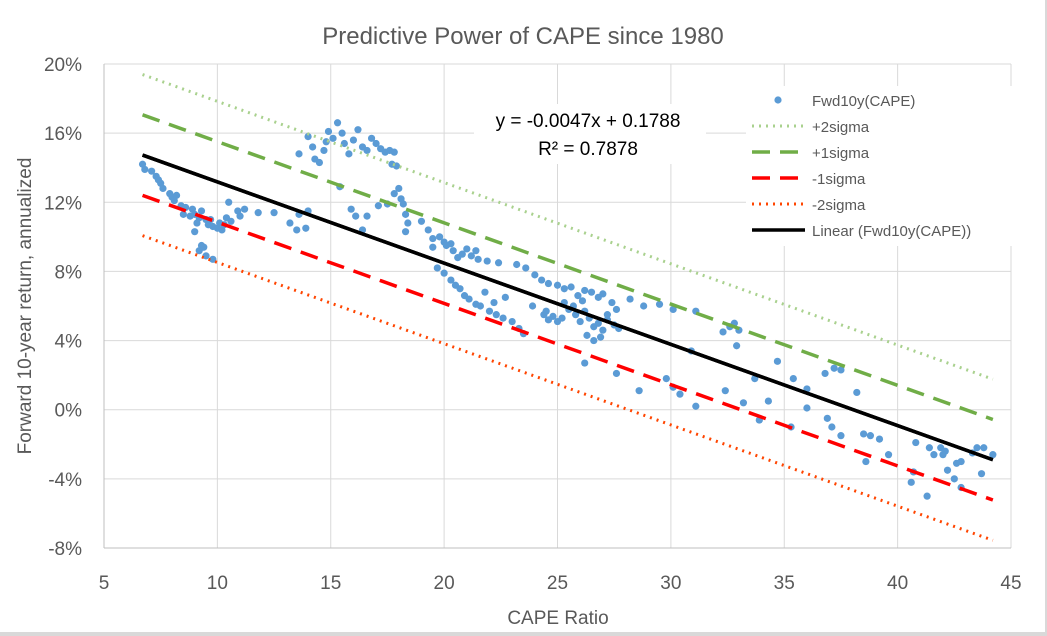 The image size is (1047, 636). Describe the element at coordinates (841, 153) in the screenshot. I see `legend-label-1sigma: +1sigma` at that location.